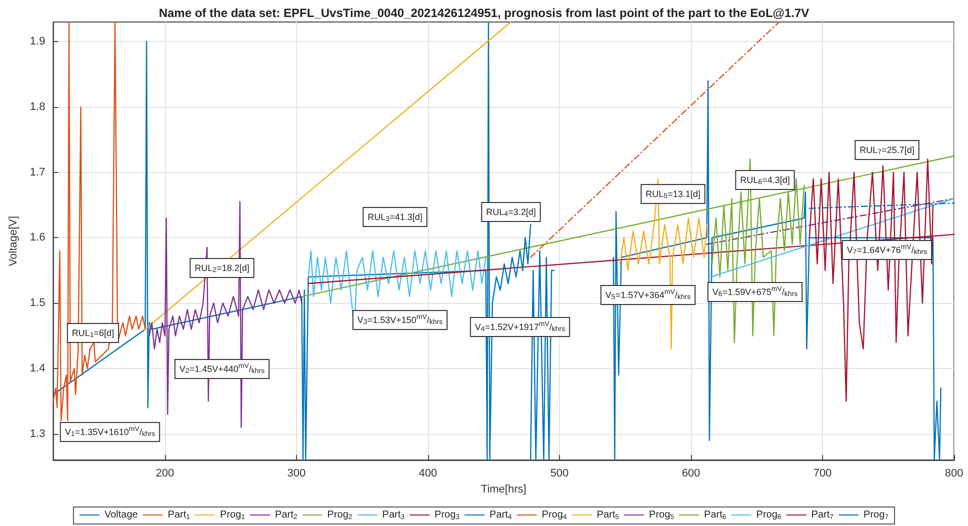  What do you see at coordinates (38, 106) in the screenshot?
I see `y-tick-label: 1.8` at bounding box center [38, 106].